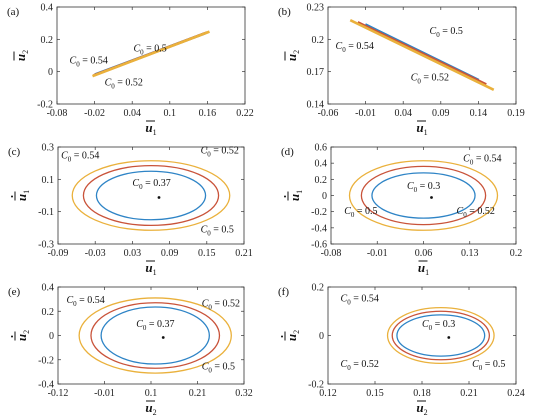  I want to click on x-tick-label: 0.19, so click(516, 113).